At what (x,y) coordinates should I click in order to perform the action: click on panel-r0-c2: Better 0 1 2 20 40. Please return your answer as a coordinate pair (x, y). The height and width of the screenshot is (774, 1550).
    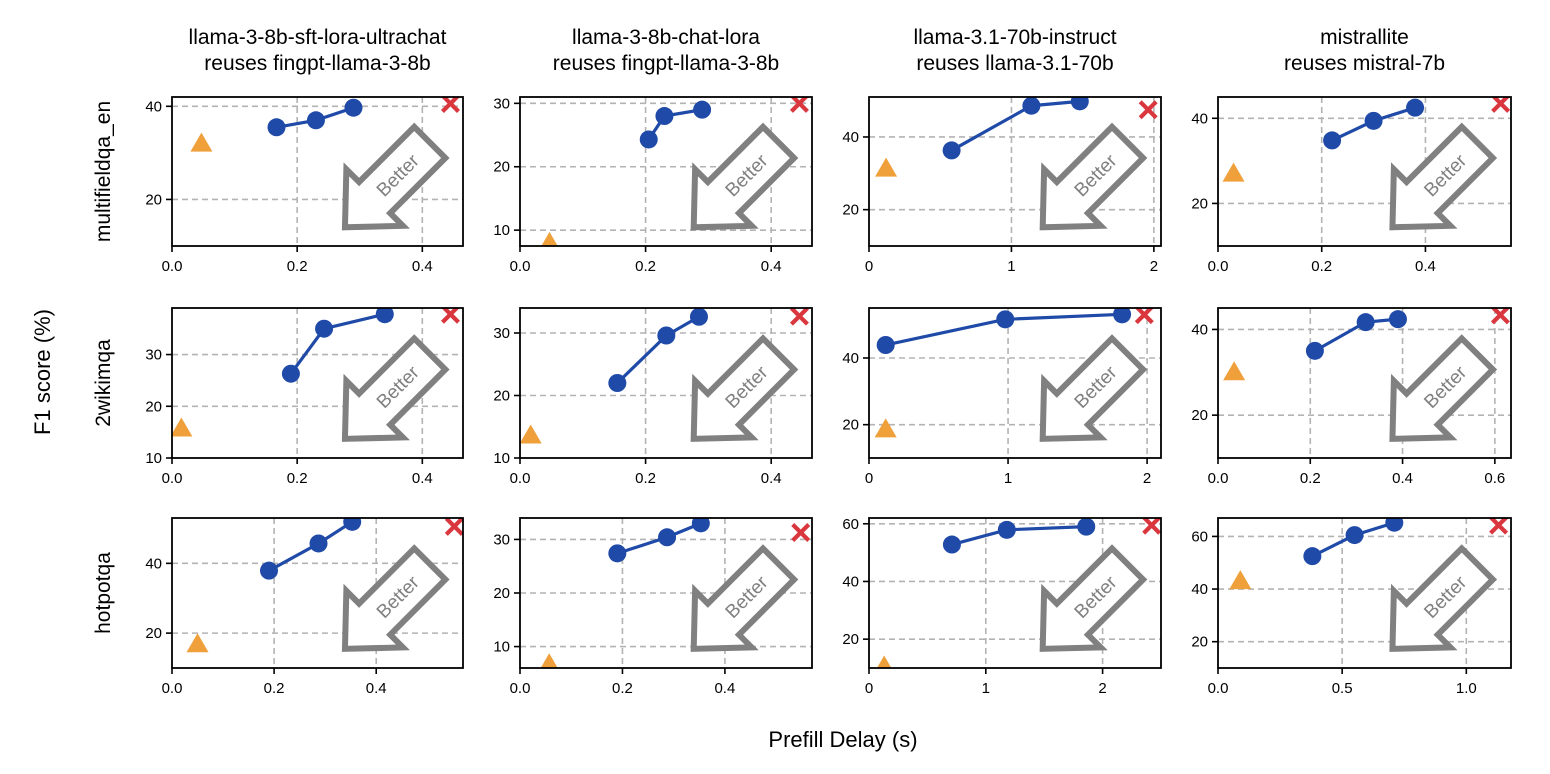
    Looking at the image, I should click on (1002, 185).